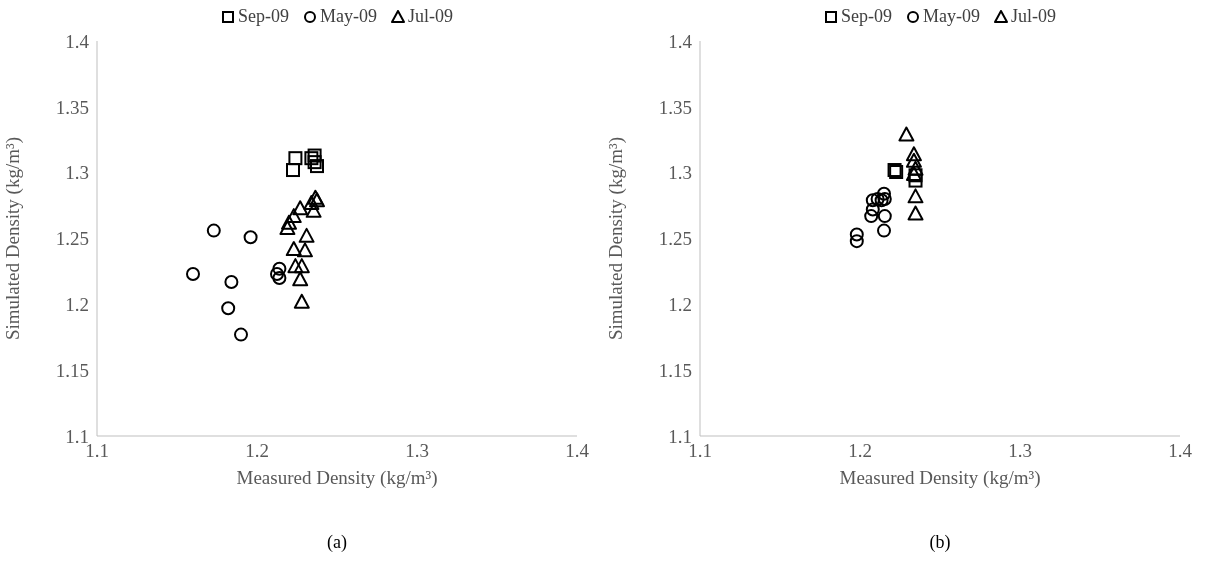 This screenshot has height=584, width=1211. What do you see at coordinates (940, 542) in the screenshot?
I see `text: (b)` at bounding box center [940, 542].